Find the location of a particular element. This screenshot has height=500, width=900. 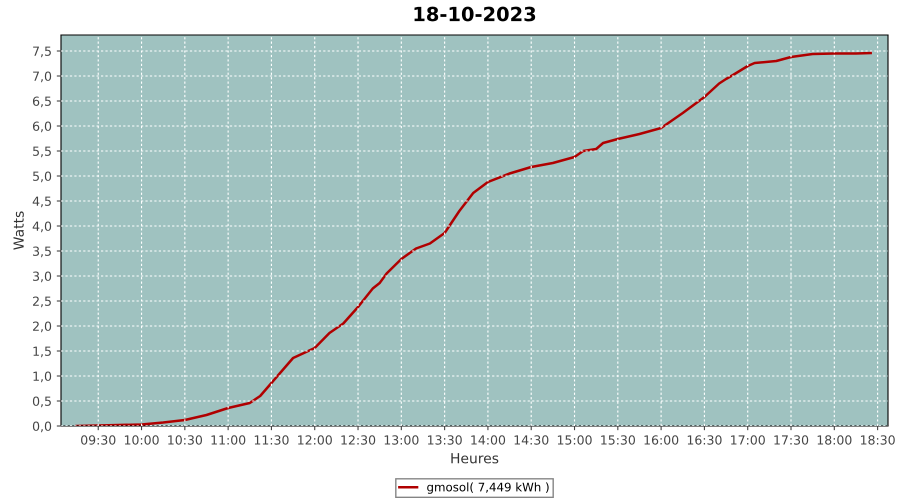

x-tick-label: 18:30 is located at coordinates (877, 440).